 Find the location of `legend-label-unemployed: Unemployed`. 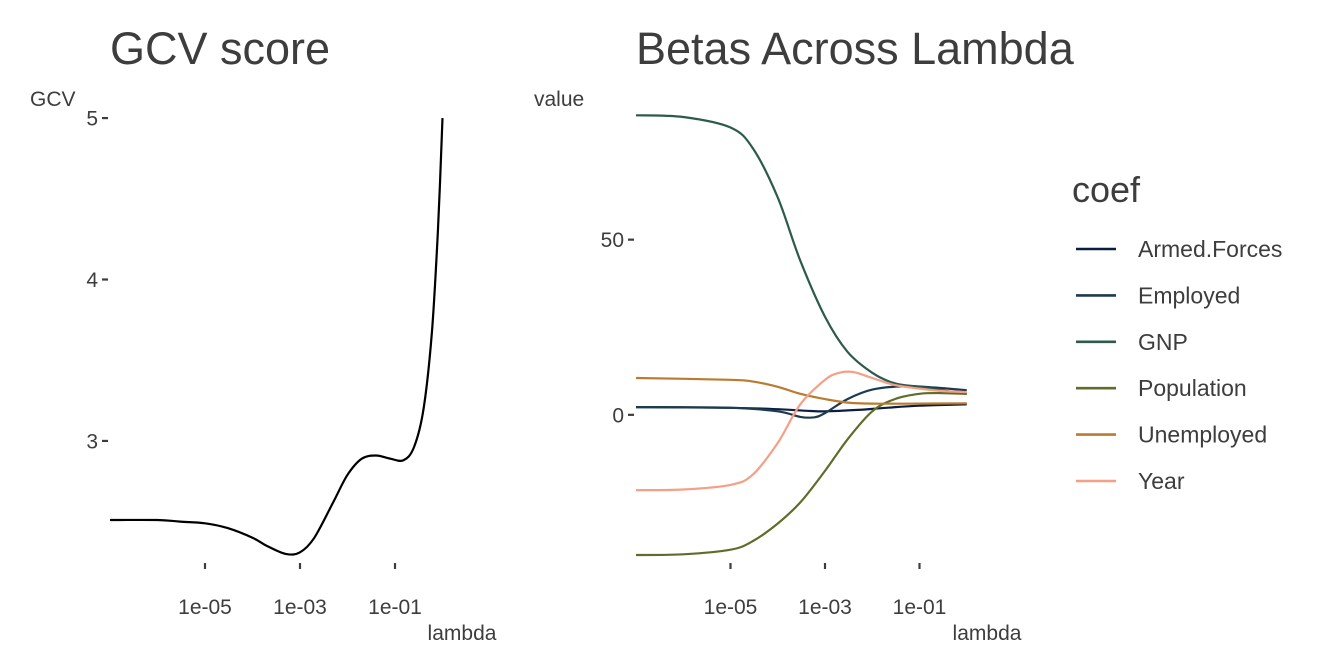

legend-label-unemployed: Unemployed is located at coordinates (1202, 435).